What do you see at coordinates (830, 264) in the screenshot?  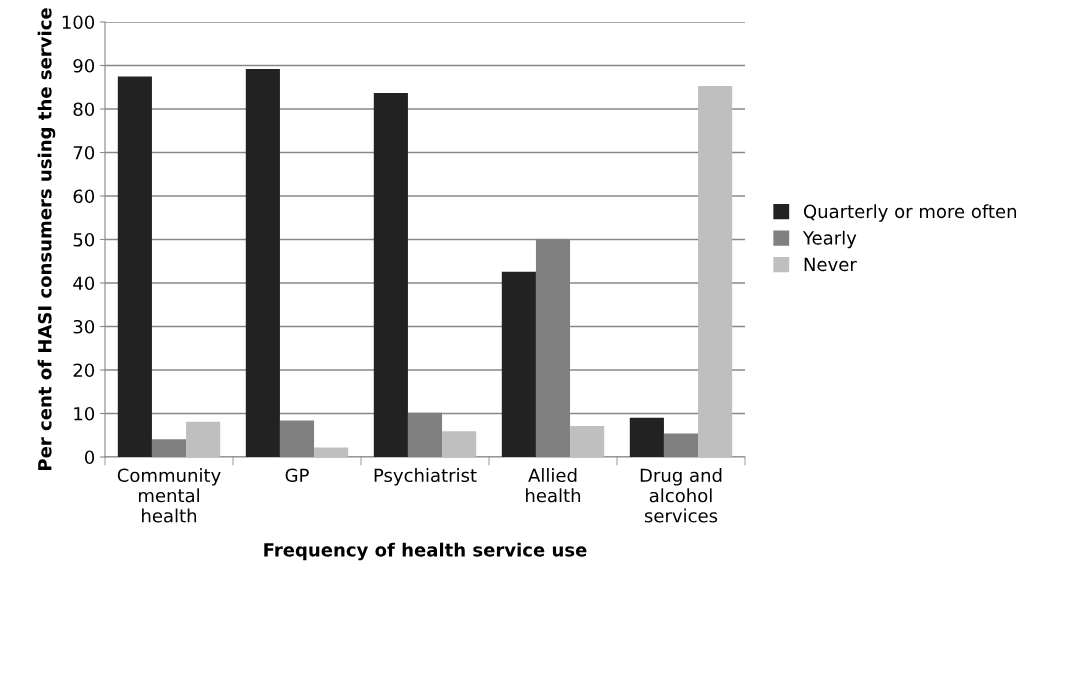 I see `legend-label: Never` at bounding box center [830, 264].